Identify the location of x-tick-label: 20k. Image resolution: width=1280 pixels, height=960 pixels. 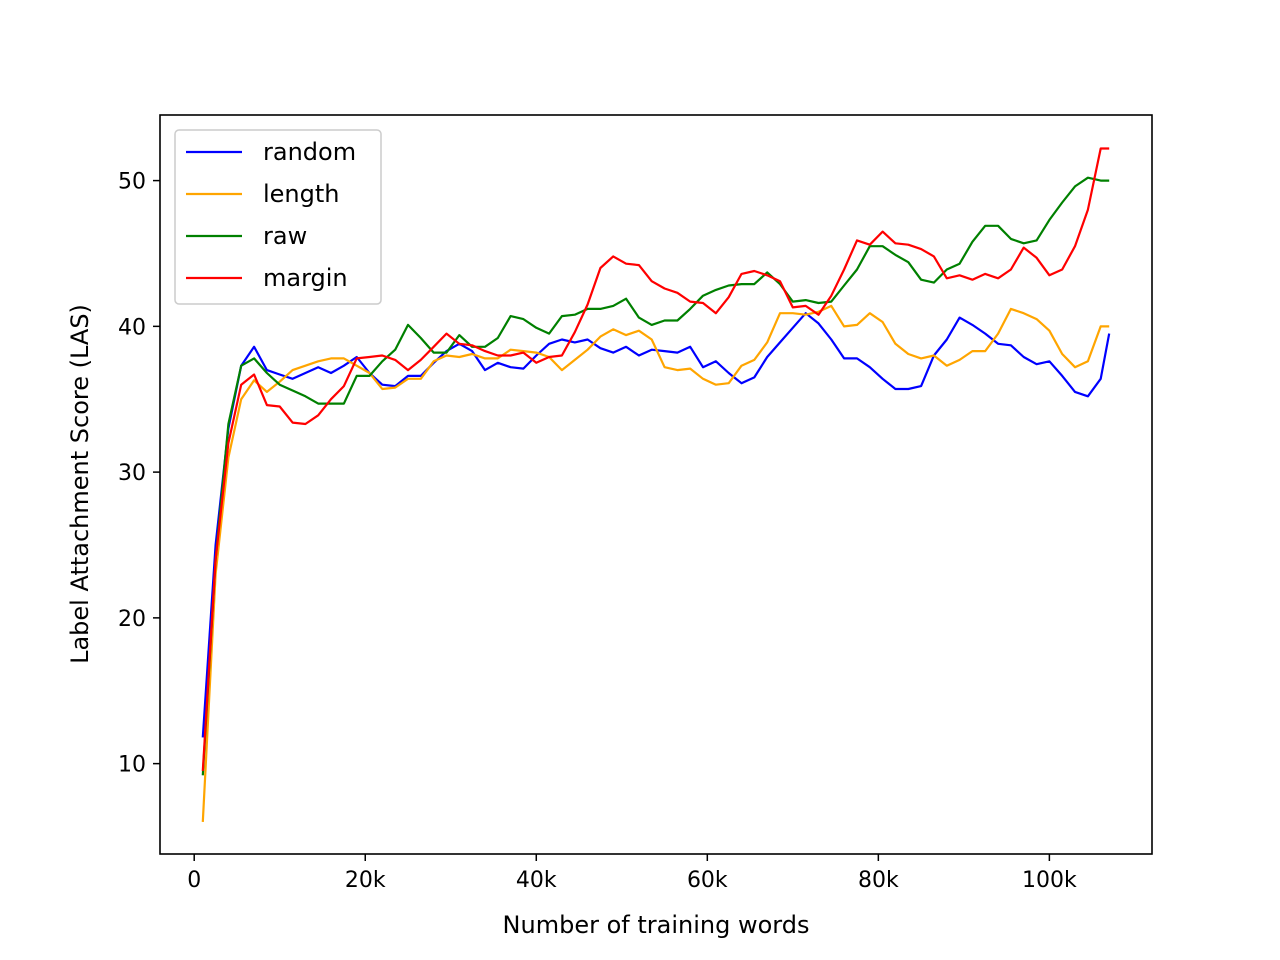
(365, 880).